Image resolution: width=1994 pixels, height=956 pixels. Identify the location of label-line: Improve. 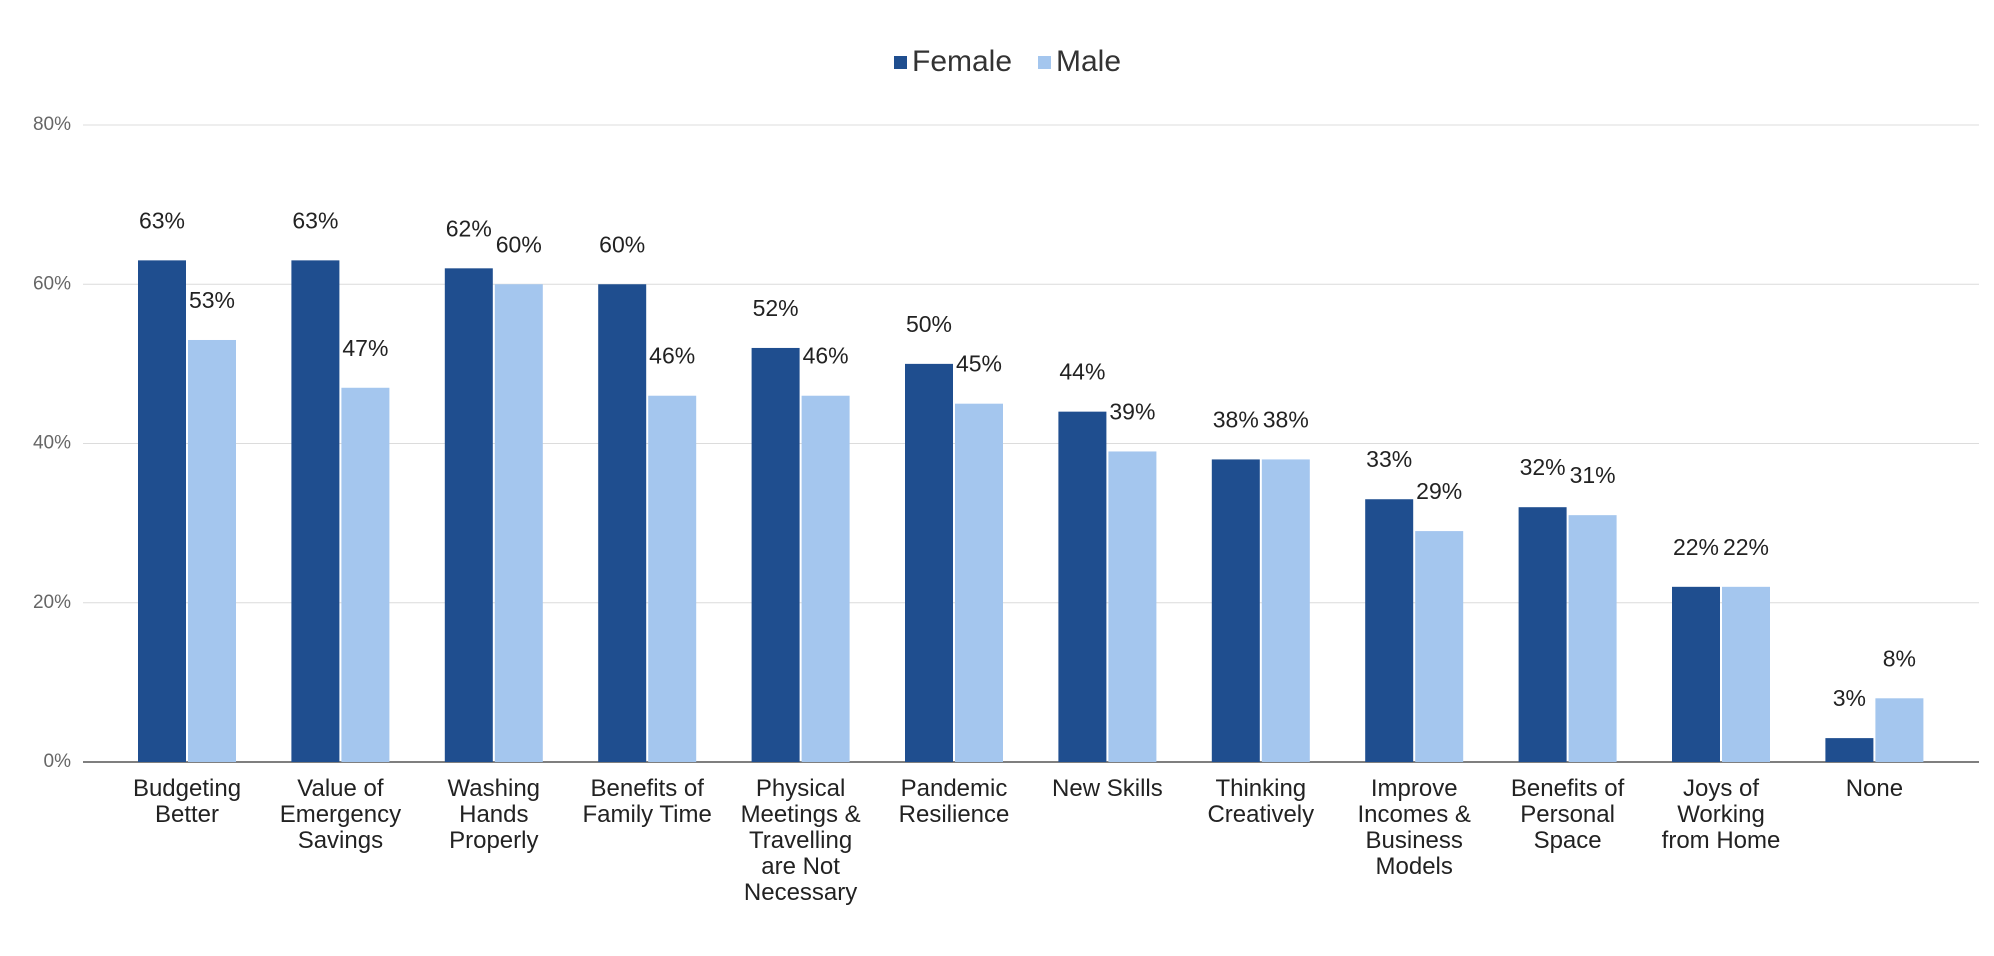
(1414, 788).